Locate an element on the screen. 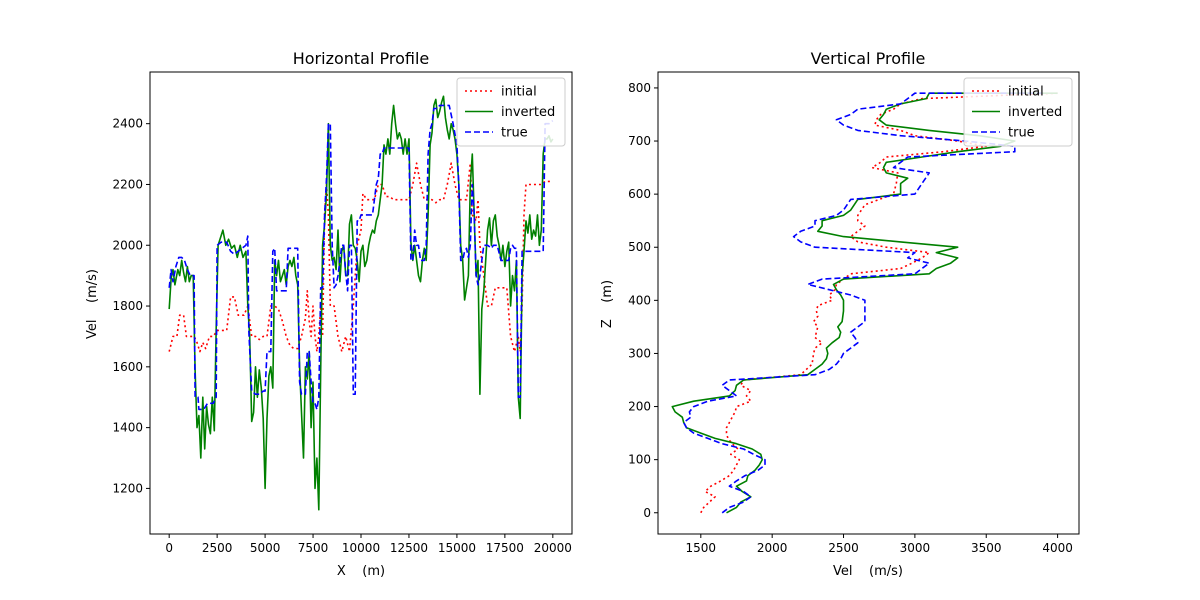  y-axis-label: Vel (m/s) is located at coordinates (92, 304).